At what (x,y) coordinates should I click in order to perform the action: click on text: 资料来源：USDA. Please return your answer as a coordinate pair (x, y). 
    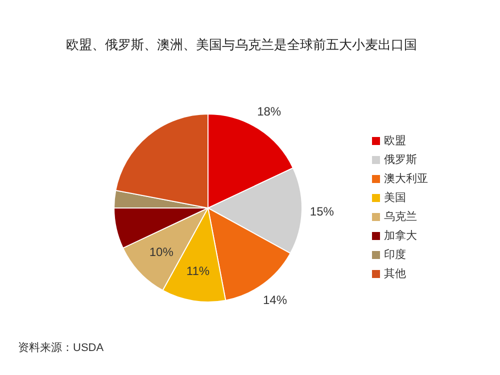
    Looking at the image, I should click on (61, 348).